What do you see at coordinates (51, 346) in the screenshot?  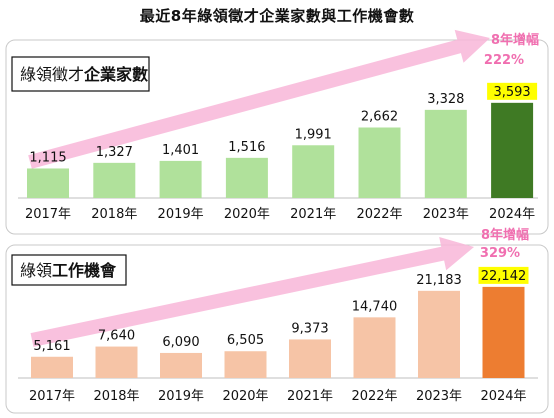 I see `data-label: 5,161` at bounding box center [51, 346].